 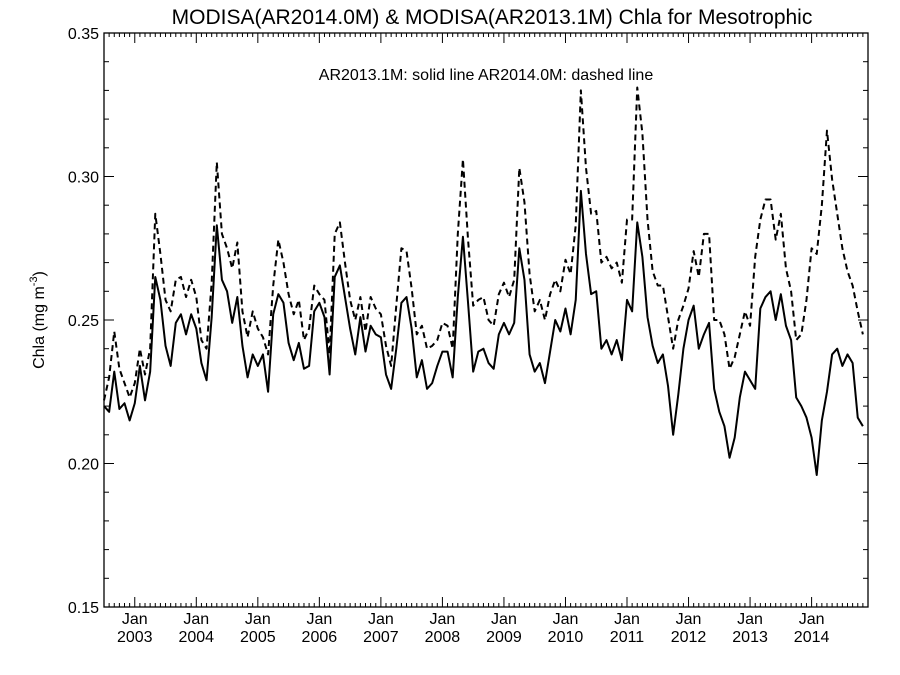 What do you see at coordinates (83, 321) in the screenshot?
I see `y-tick-label: 0.25` at bounding box center [83, 321].